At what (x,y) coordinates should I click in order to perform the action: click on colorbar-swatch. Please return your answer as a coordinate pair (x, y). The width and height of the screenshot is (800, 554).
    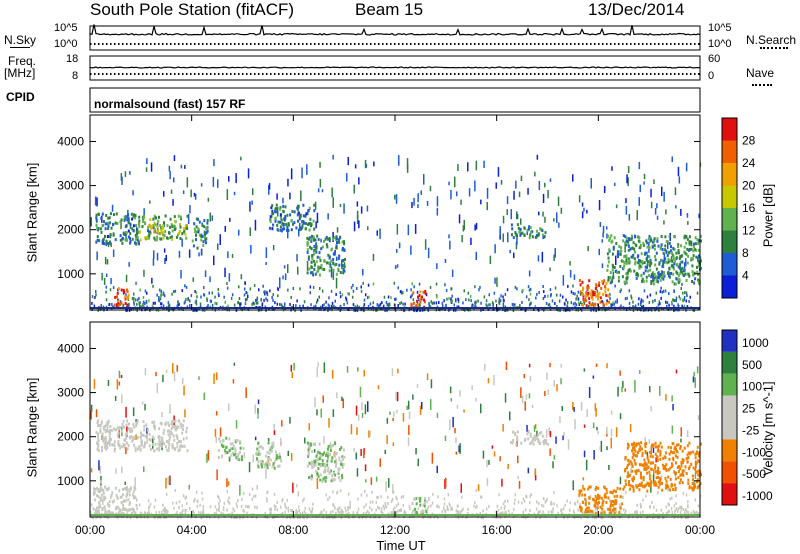
    Looking at the image, I should click on (729, 219).